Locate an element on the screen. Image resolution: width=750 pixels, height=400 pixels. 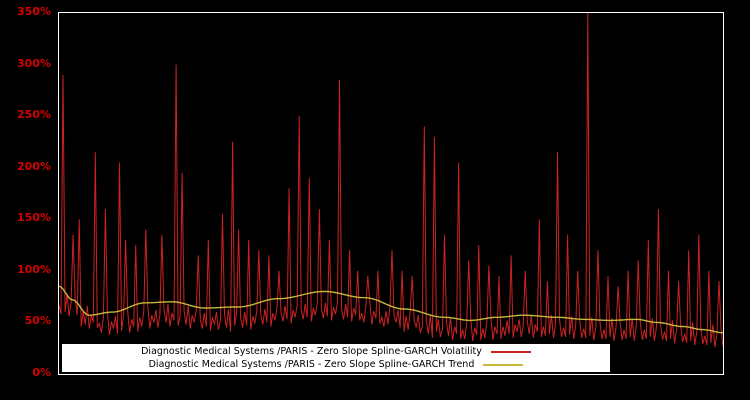
y-axis-tick-label: 300% is located at coordinates (34, 63).